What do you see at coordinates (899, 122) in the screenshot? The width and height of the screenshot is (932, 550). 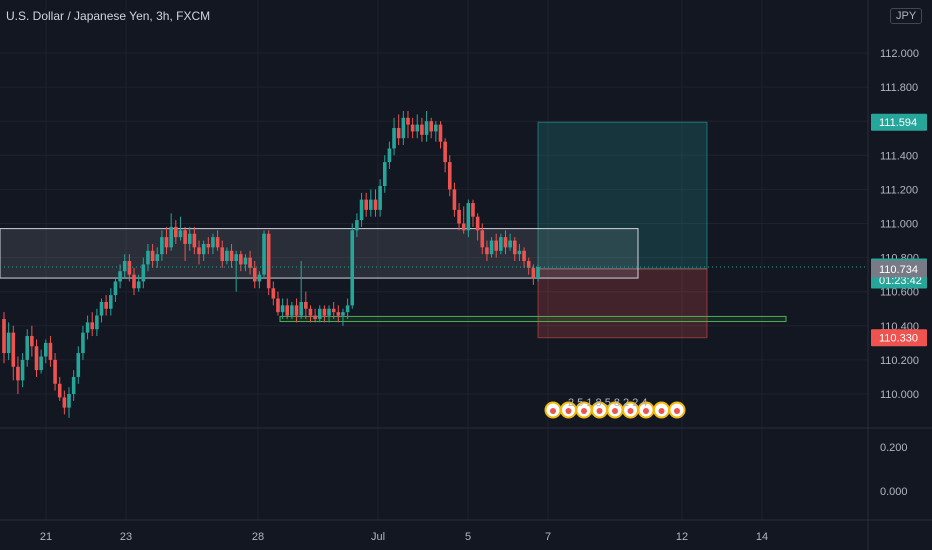 I see `price-tag-take-profit` at bounding box center [899, 122].